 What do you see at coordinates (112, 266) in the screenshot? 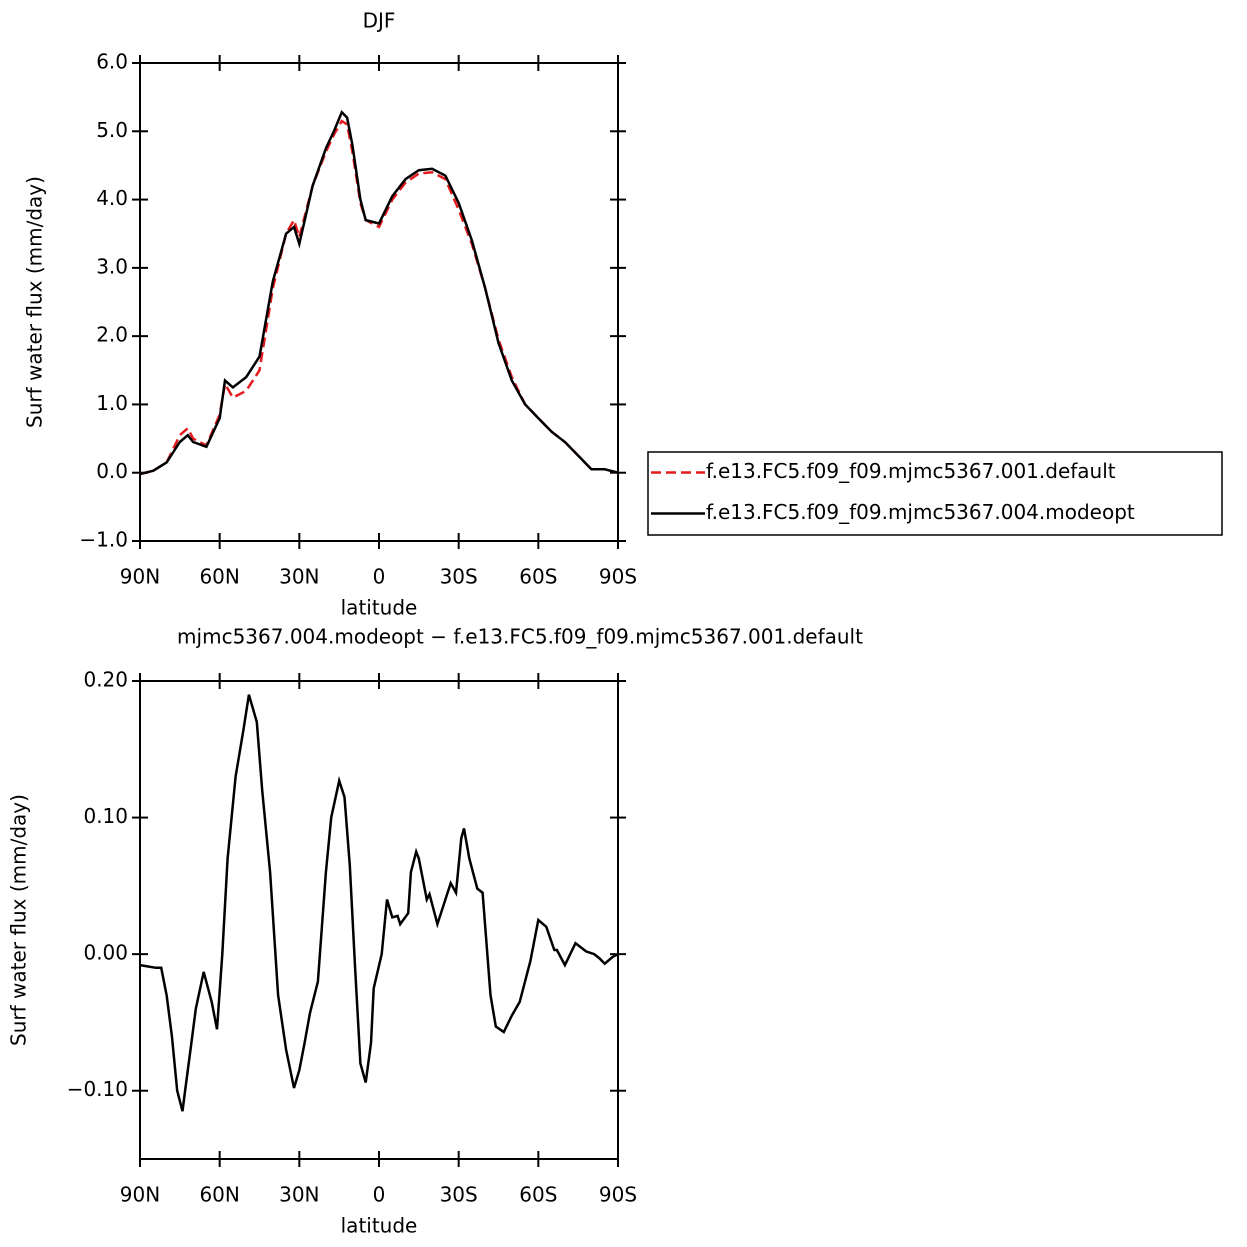
I see `y-tick-label: 3.0` at bounding box center [112, 266].